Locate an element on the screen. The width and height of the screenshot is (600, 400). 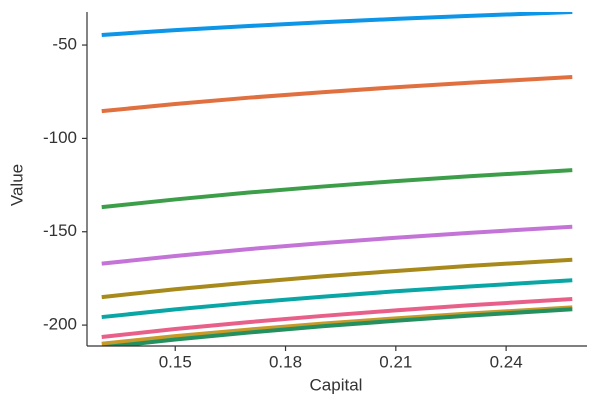
y-tick-label: -200 is located at coordinates (60, 324).